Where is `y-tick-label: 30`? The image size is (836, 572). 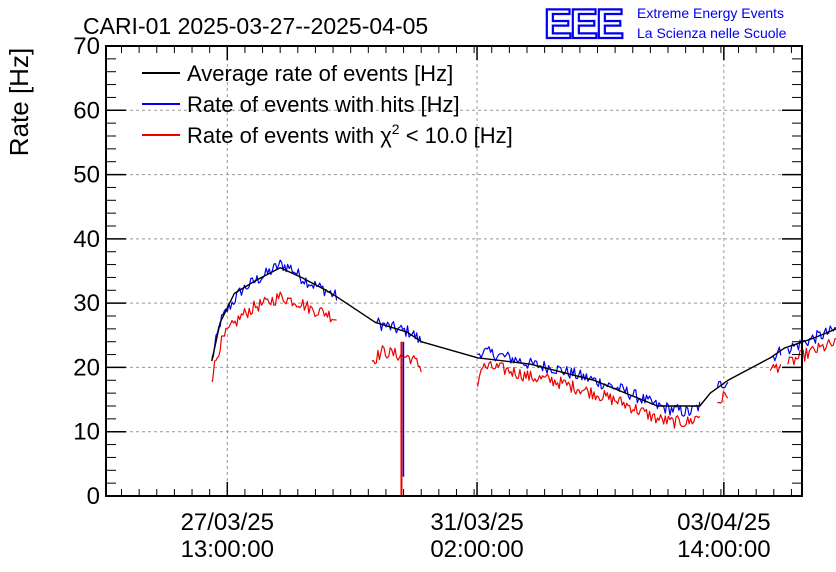
y-tick-label: 30 is located at coordinates (86, 303).